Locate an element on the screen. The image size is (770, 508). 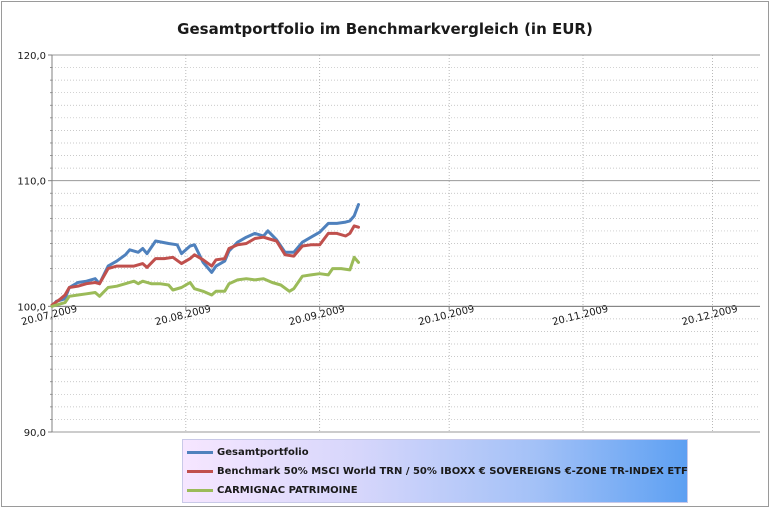
y-tick-label: 110,0 is located at coordinates (31, 182).